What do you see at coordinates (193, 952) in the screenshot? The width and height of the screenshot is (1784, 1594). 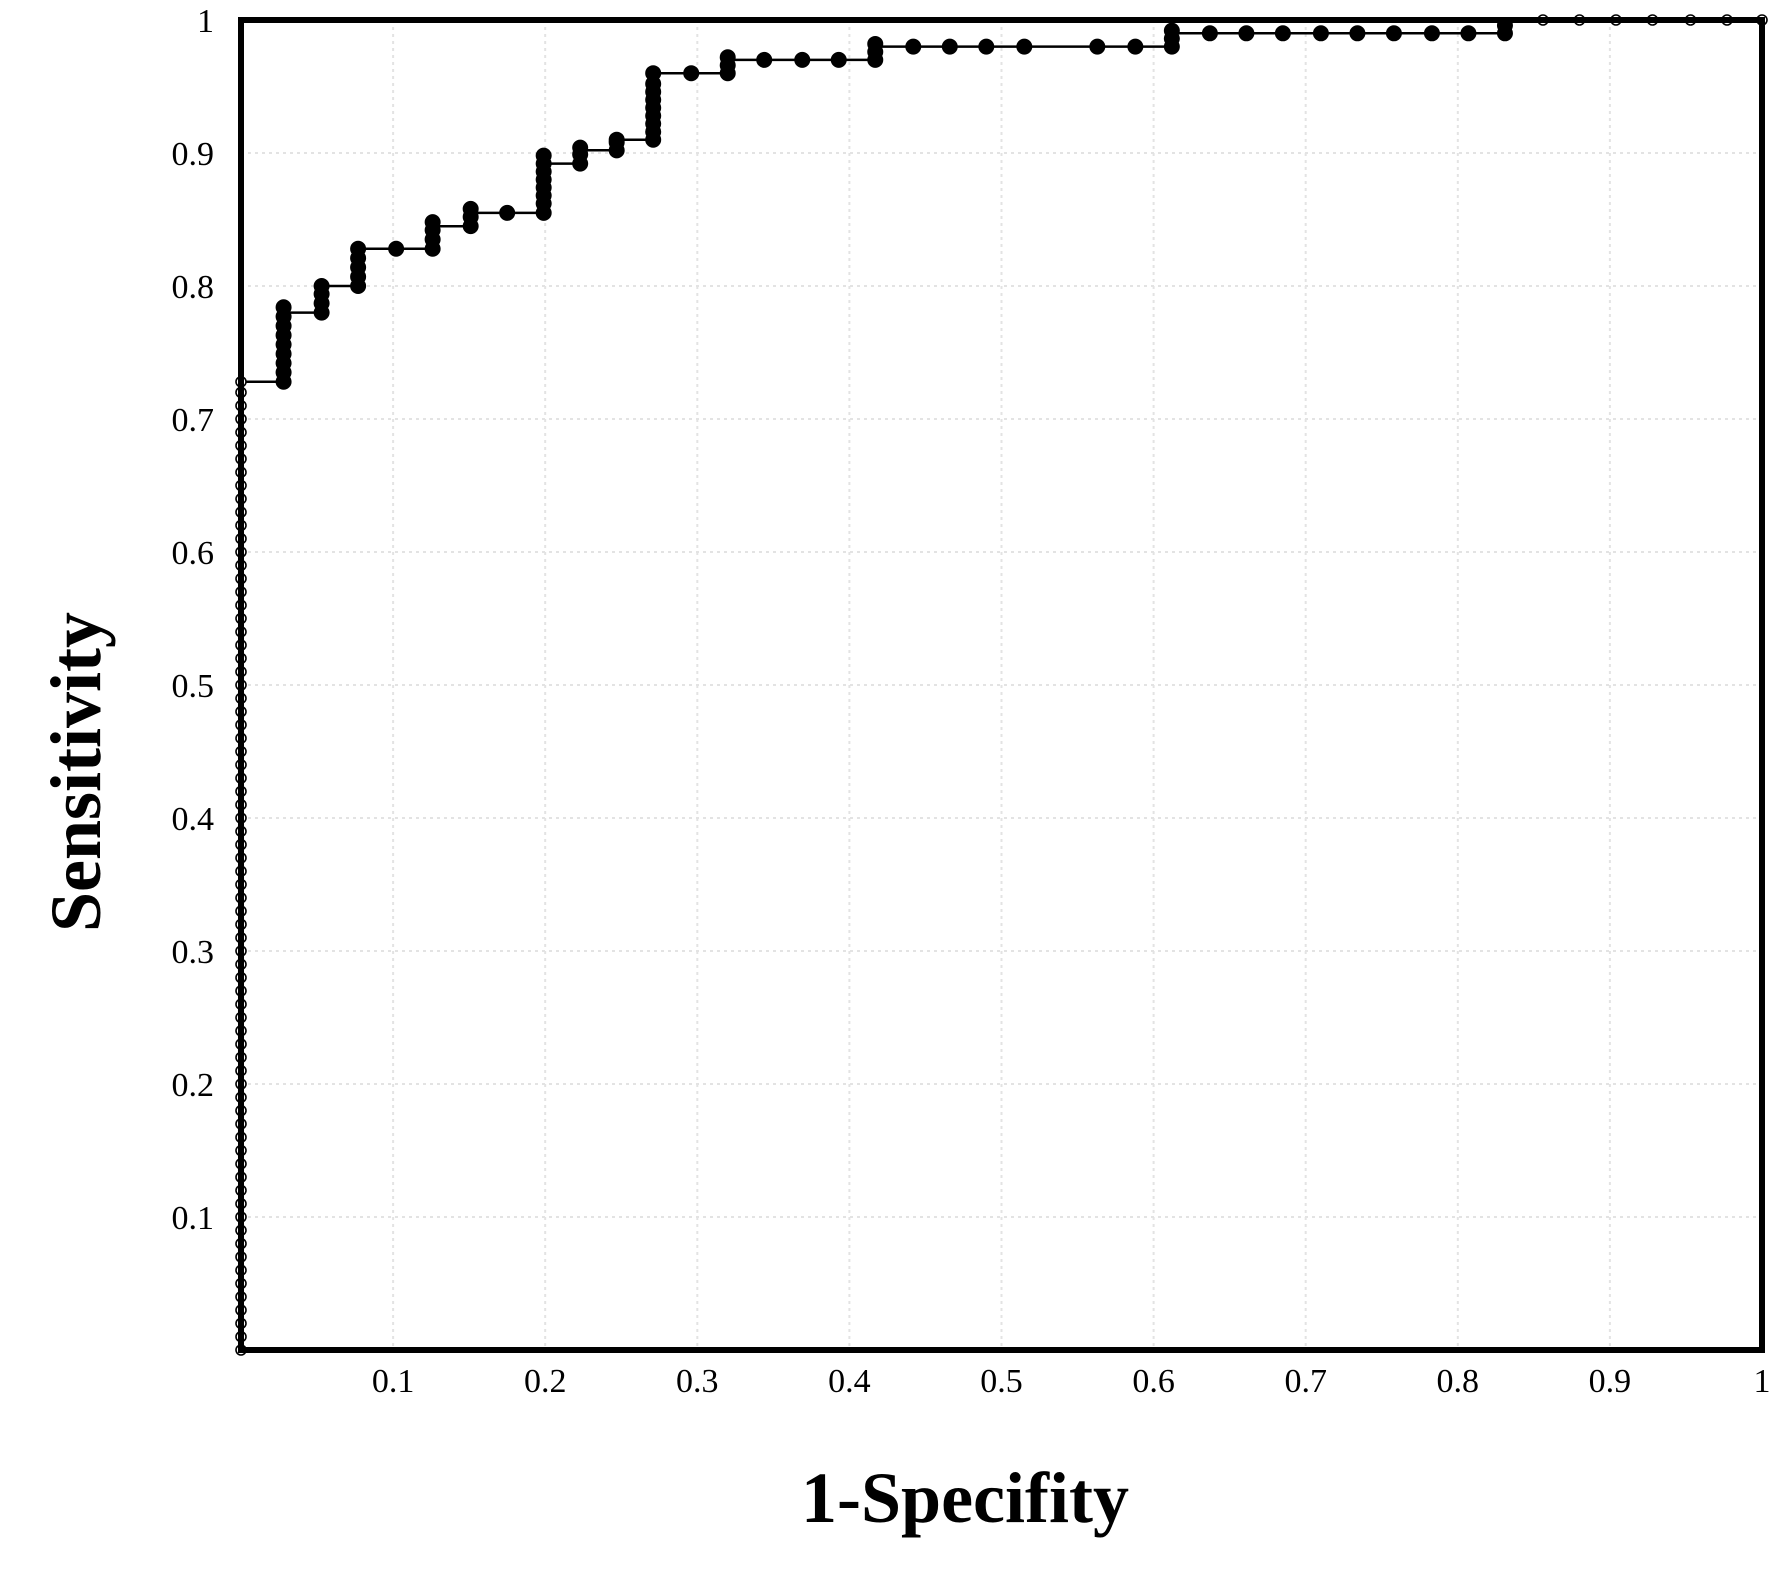 I see `y-tick-label: 0.3` at bounding box center [193, 952].